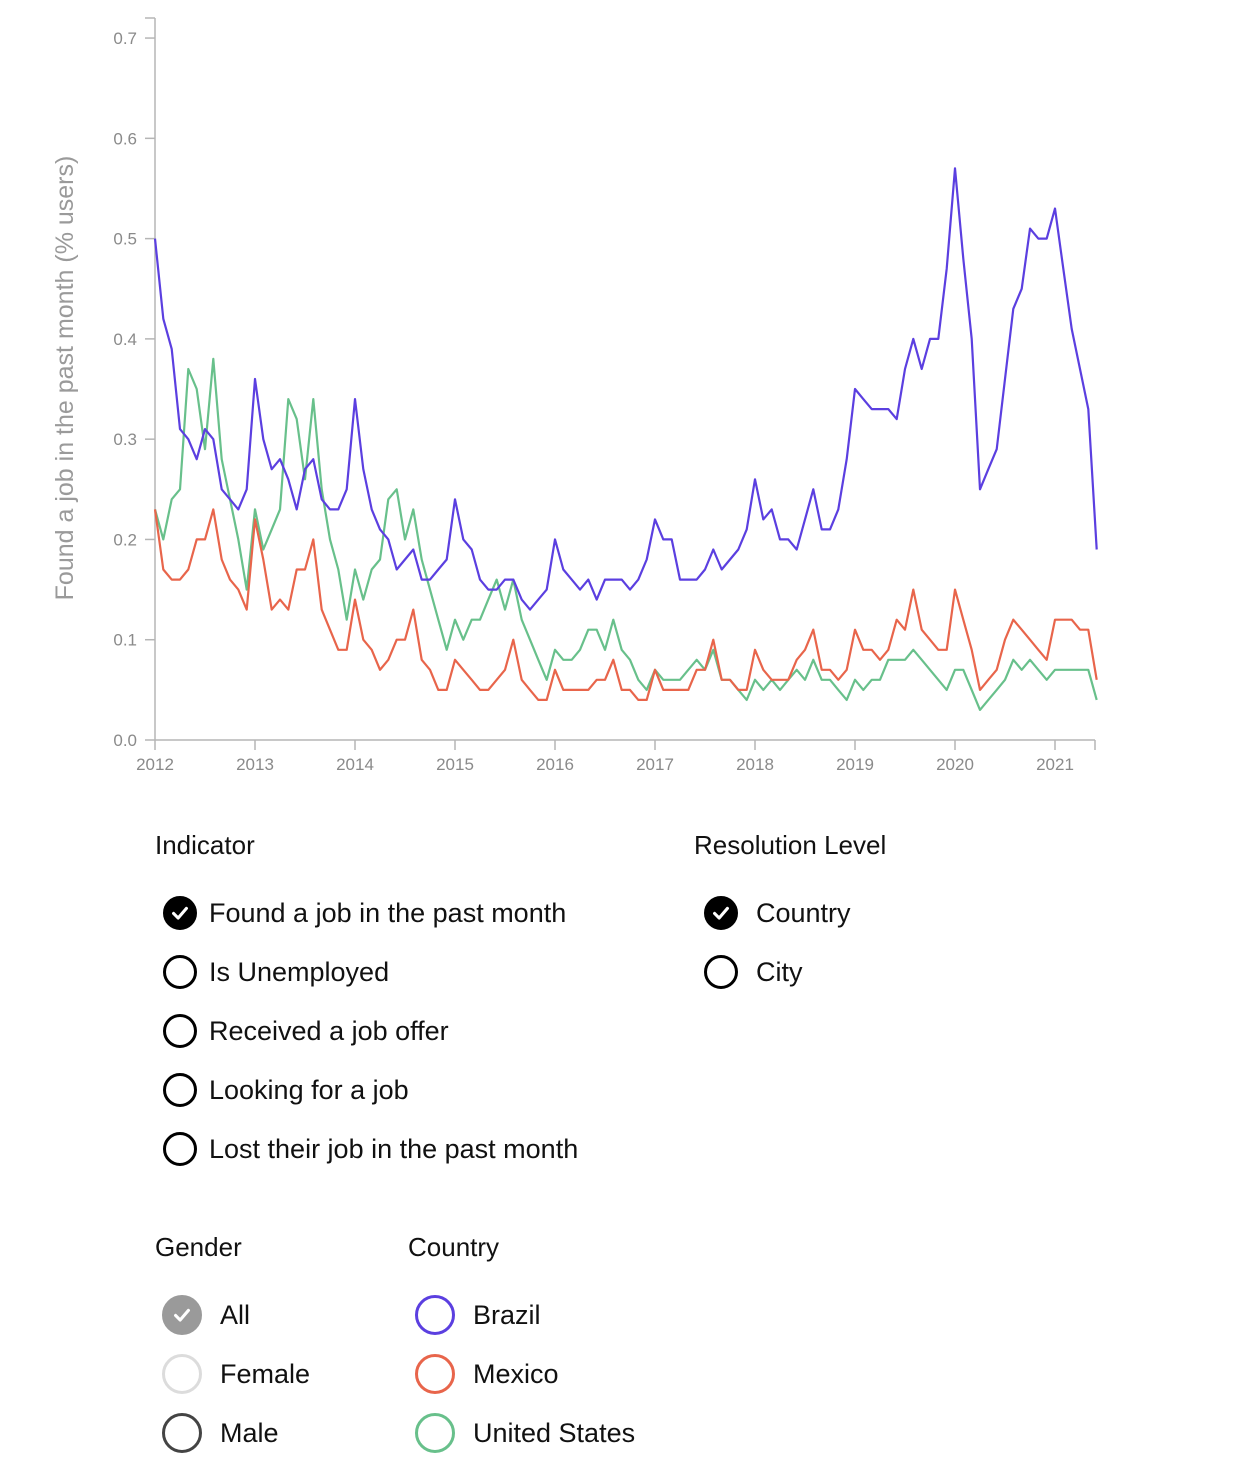  What do you see at coordinates (755, 764) in the screenshot?
I see `x-tick-label: 2018` at bounding box center [755, 764].